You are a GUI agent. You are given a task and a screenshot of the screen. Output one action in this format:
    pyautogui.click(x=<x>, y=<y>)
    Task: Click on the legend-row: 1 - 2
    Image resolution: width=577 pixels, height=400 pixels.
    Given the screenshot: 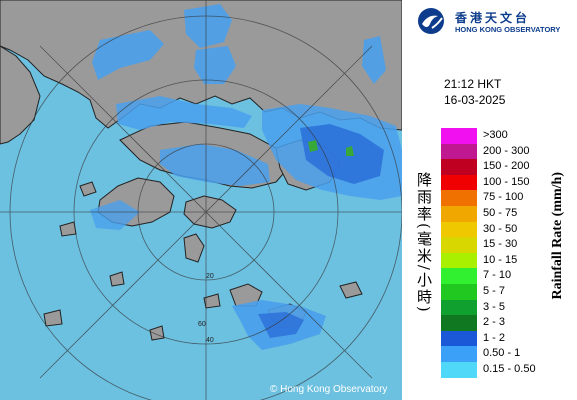 What is the action you would take?
    pyautogui.click(x=507, y=338)
    